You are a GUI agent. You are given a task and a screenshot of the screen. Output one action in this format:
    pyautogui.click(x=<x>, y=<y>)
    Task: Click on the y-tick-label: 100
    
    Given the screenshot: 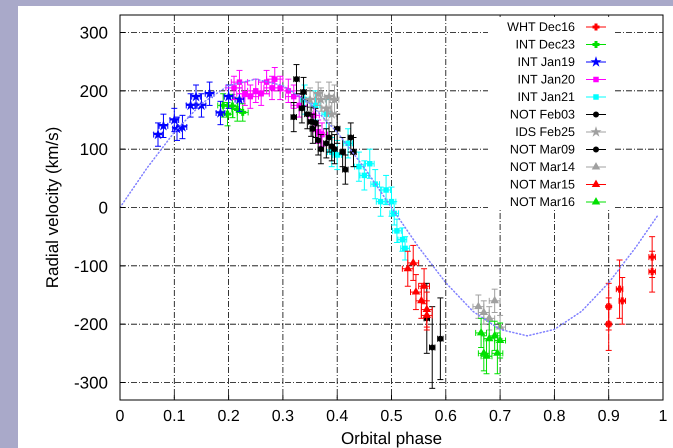 What is the action you would take?
    pyautogui.click(x=94, y=150)
    